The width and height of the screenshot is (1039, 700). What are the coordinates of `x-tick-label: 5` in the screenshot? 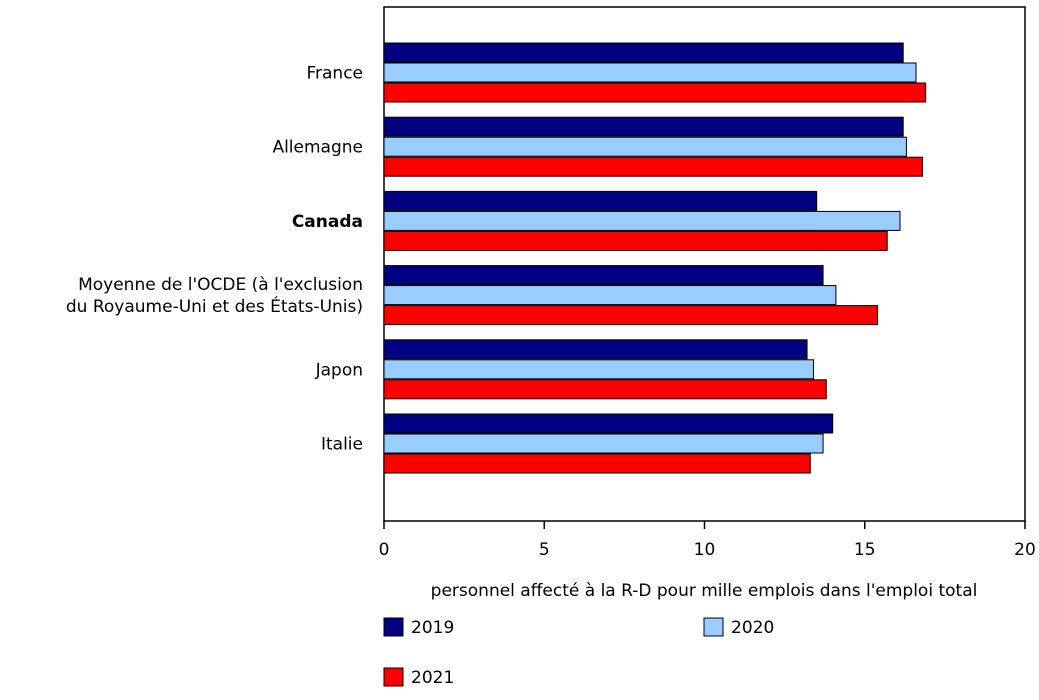 It's located at (544, 550).